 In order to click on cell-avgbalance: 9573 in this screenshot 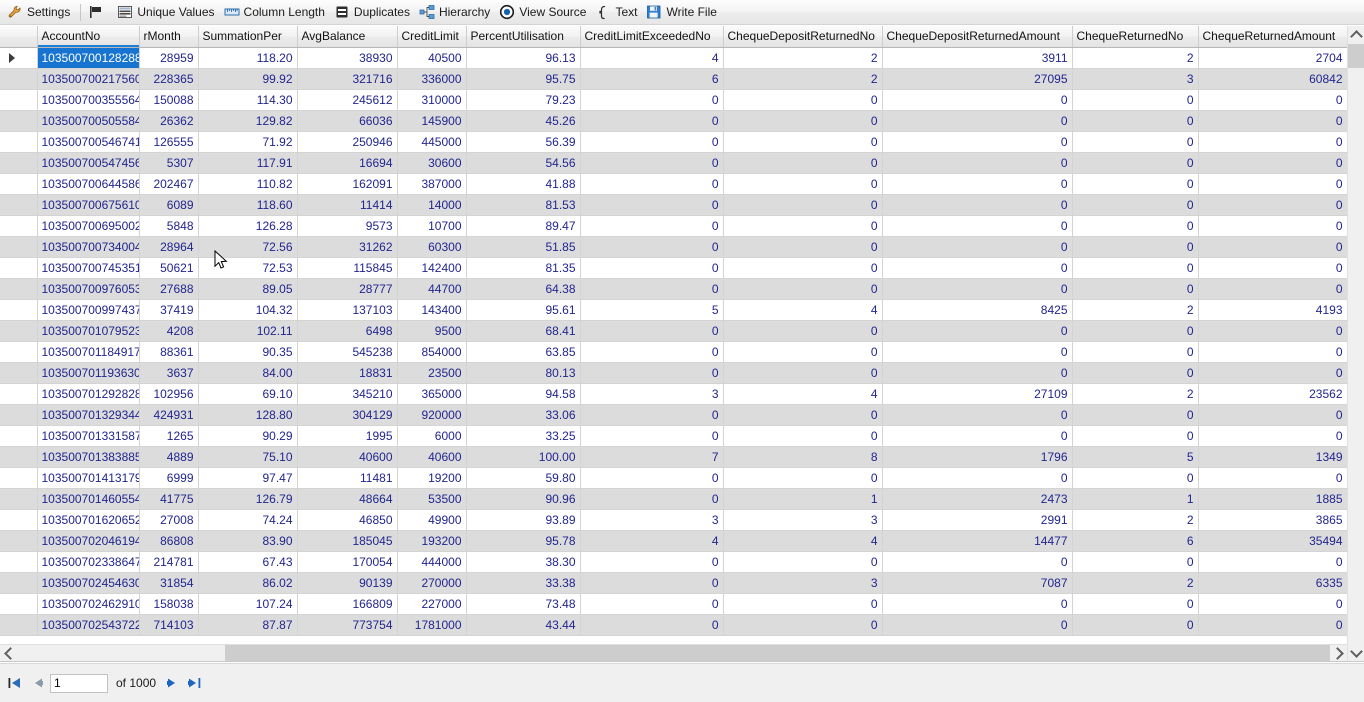, I will do `click(347, 226)`.